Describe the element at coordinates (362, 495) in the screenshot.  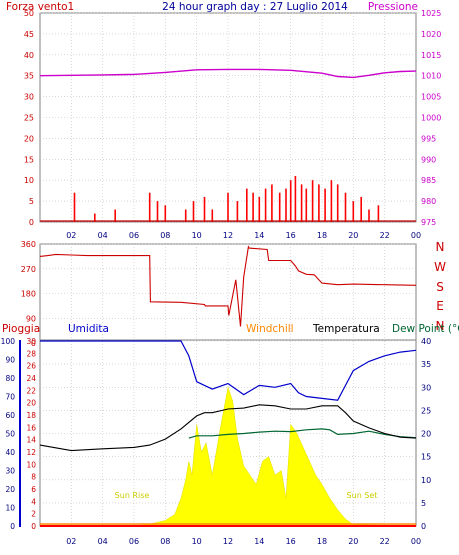
I see `sunset-label: Sun Set` at that location.